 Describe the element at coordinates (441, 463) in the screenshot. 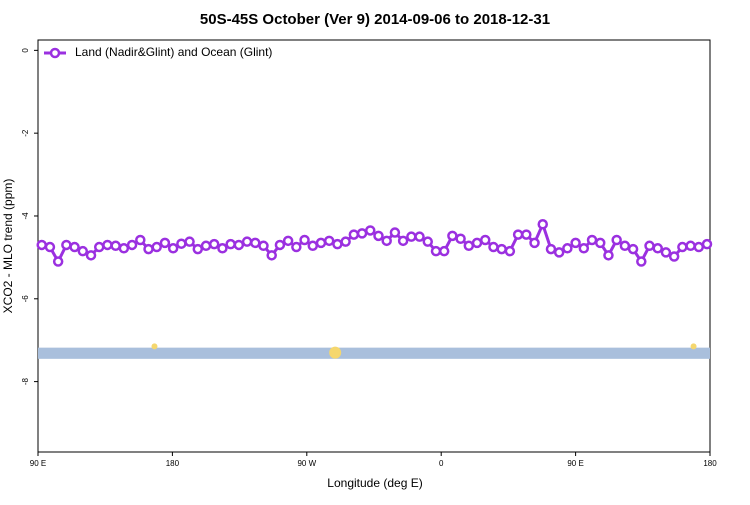

I see `x-tick-label: 0` at that location.